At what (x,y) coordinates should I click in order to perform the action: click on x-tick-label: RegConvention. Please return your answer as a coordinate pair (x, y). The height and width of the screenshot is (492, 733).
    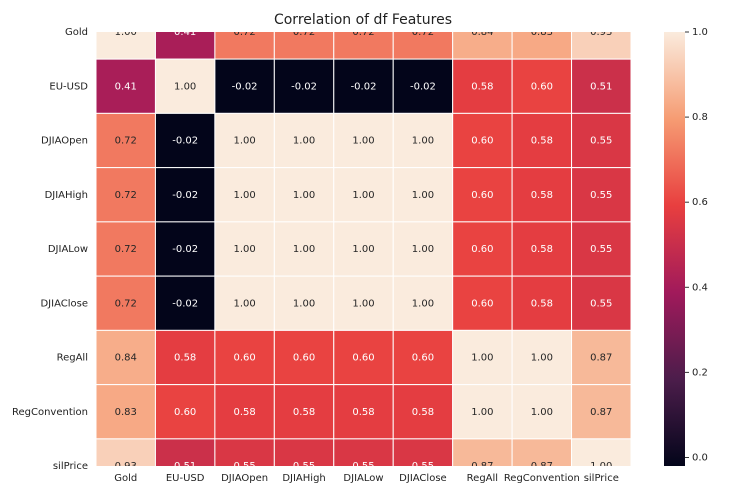
    Looking at the image, I should click on (542, 478).